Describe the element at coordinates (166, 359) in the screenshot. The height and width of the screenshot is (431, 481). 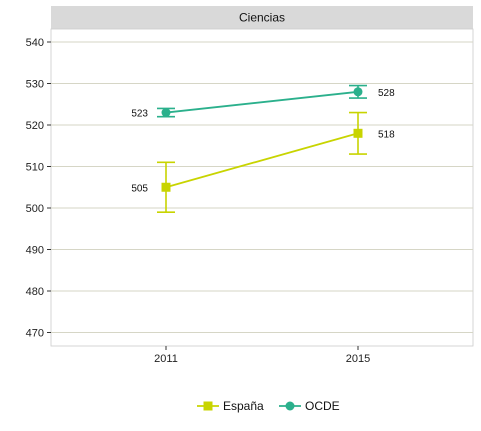
I see `x-tick-label: 2011` at that location.